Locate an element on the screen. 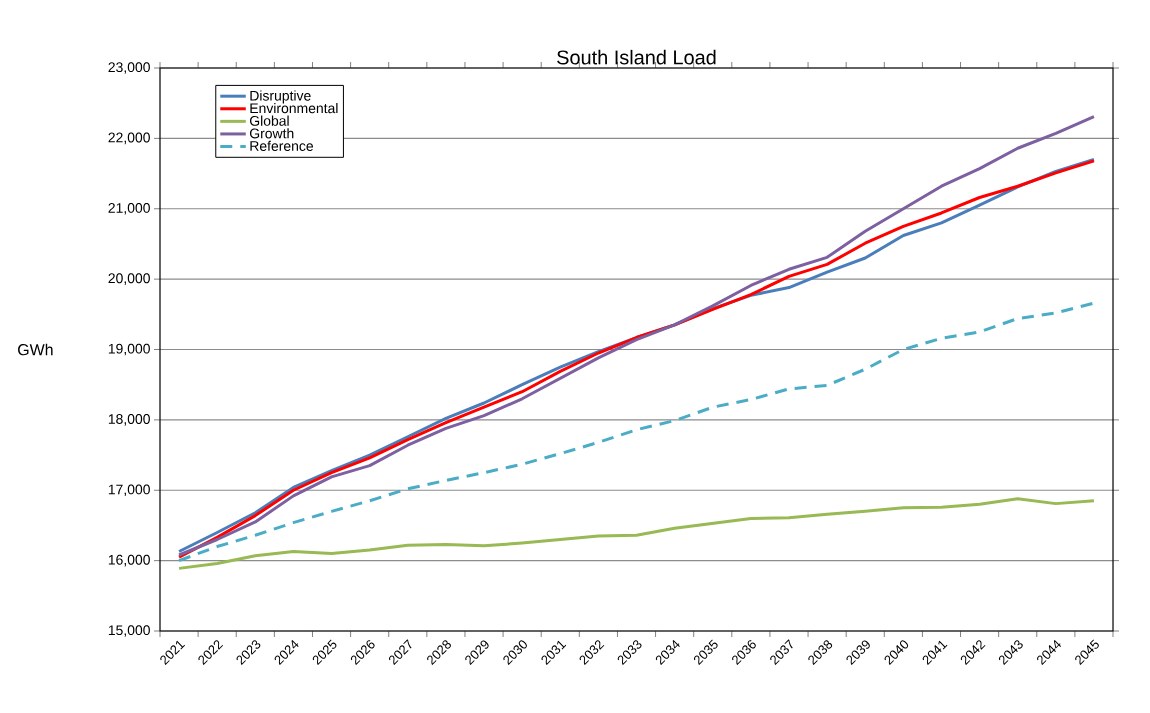 Image resolution: width=1150 pixels, height=713 pixels. y-axis-title: GWh is located at coordinates (35, 349).